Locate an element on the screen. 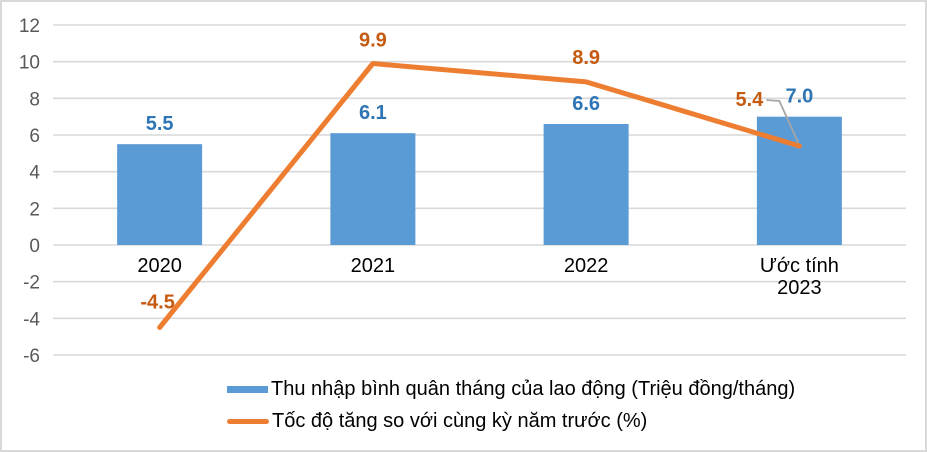 This screenshot has width=927, height=452. x-category-label: 2021 is located at coordinates (373, 266).